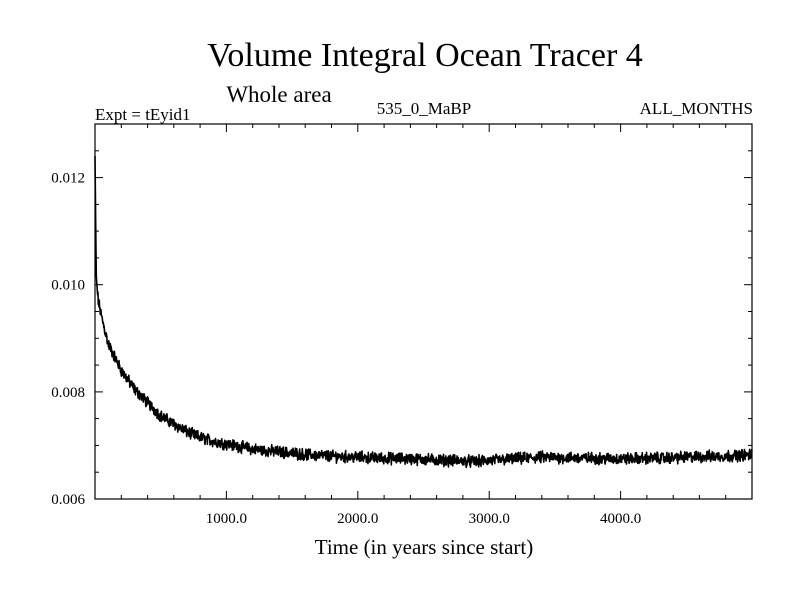  Describe the element at coordinates (425, 55) in the screenshot. I see `chart-title: Volume Integral Ocean Tracer 4` at that location.